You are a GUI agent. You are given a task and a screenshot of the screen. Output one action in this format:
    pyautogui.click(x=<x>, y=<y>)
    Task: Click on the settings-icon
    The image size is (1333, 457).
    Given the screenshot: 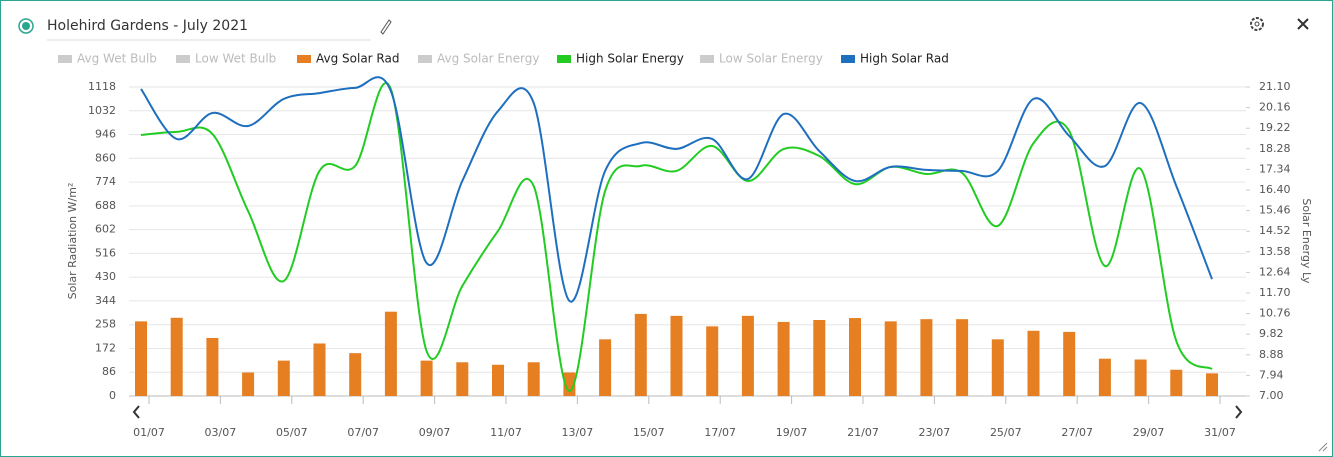 What is the action you would take?
    pyautogui.click(x=1257, y=24)
    